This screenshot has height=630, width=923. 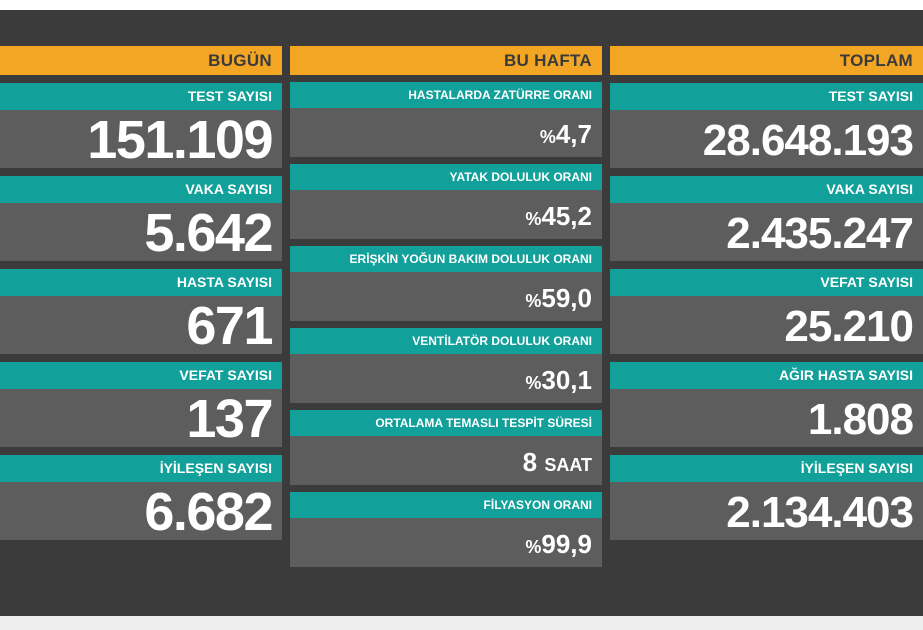 I want to click on card-label: AĞIR HASTA SAYISI, so click(x=766, y=375).